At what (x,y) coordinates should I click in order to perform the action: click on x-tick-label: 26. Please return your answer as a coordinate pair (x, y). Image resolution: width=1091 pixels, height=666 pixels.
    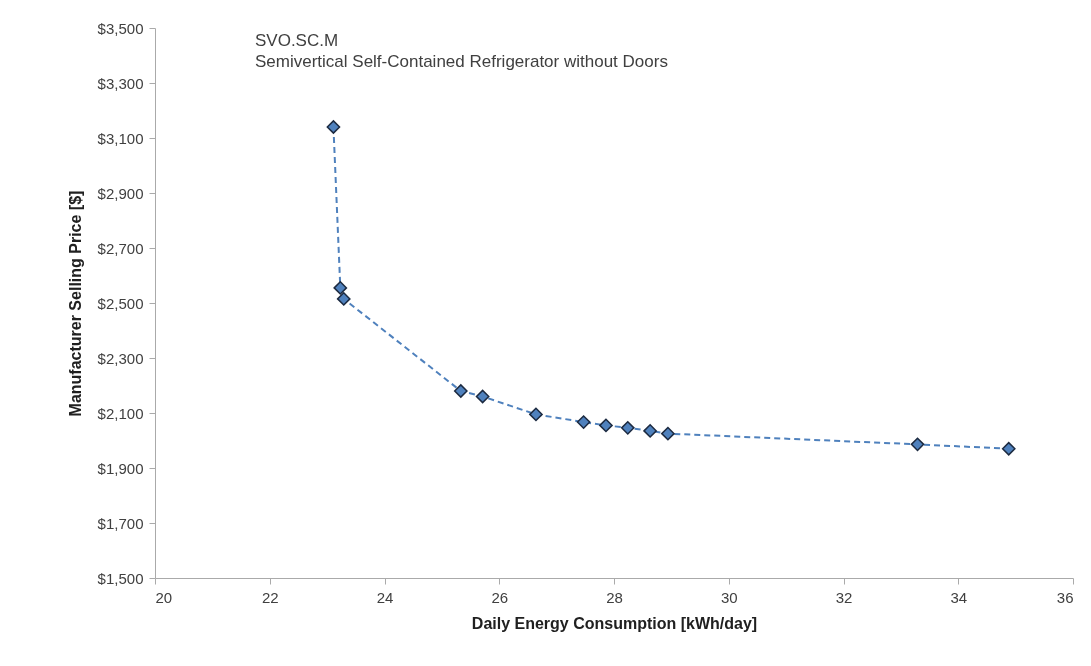
    Looking at the image, I should click on (500, 597).